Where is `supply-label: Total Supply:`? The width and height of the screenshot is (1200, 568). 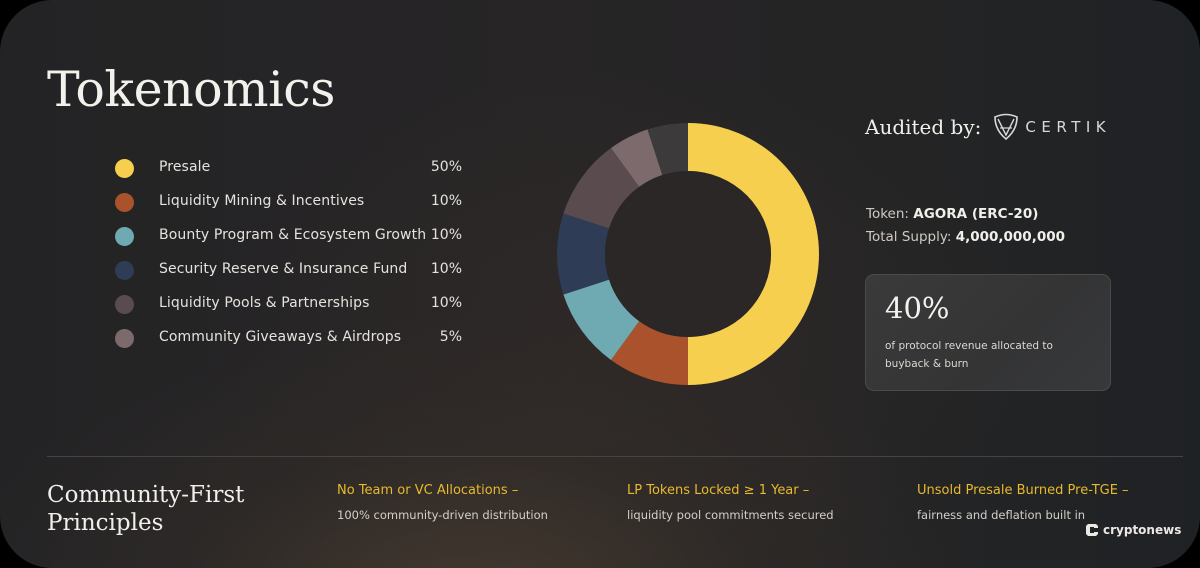 supply-label: Total Supply: is located at coordinates (909, 237).